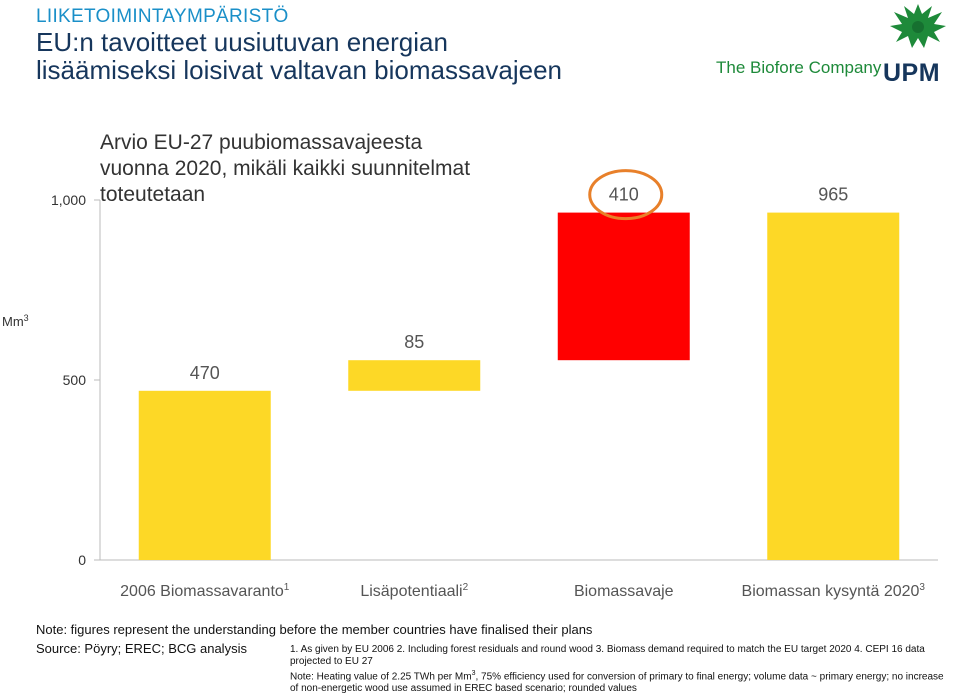 This screenshot has height=695, width=960. Describe the element at coordinates (205, 591) in the screenshot. I see `category-label-0: 2006 Biomassavaranto1` at that location.